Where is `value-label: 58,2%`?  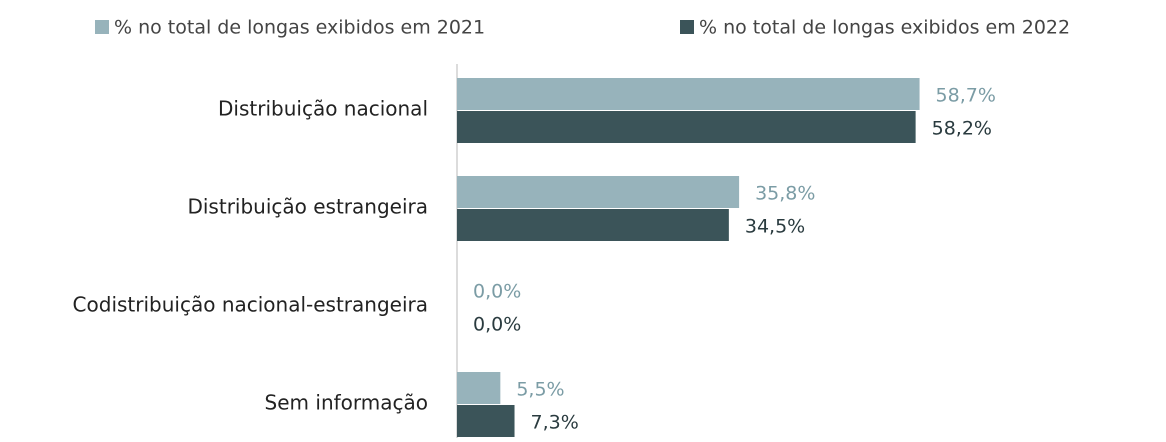
value-label: 58,2% is located at coordinates (962, 129).